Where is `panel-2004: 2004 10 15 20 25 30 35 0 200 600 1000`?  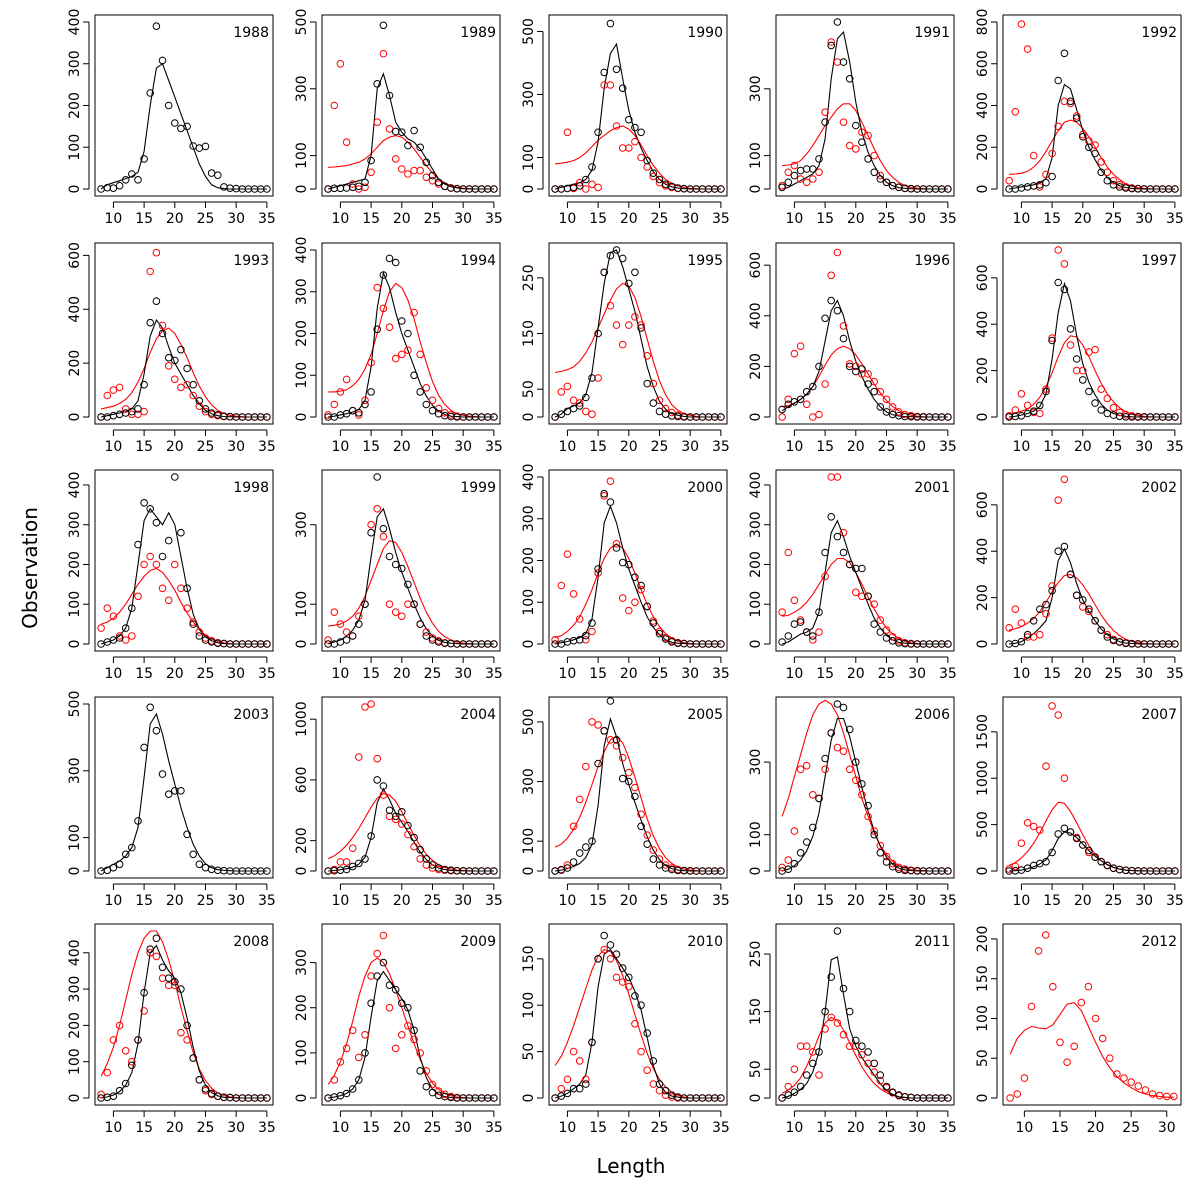
panel-2004: 2004 10 15 20 25 30 35 0 200 600 1000 is located at coordinates (398, 802).